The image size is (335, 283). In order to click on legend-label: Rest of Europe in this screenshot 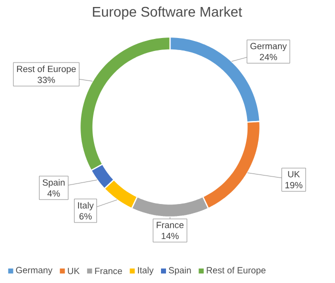, I will do `click(236, 271)`.